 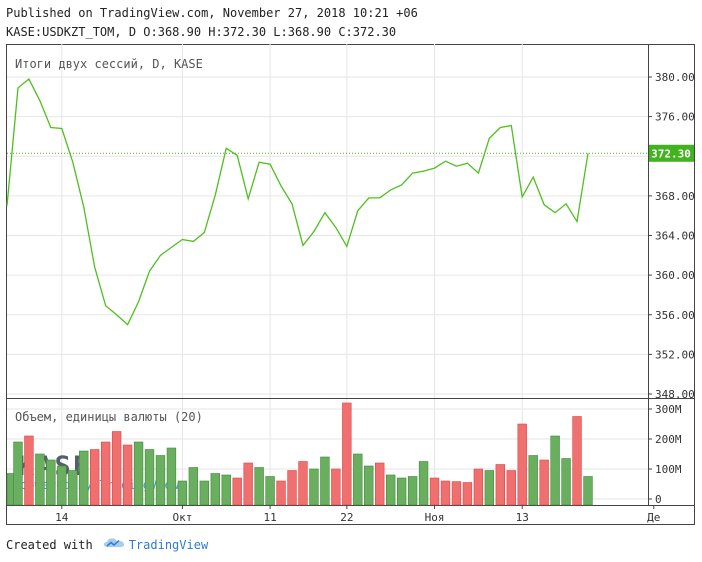 What do you see at coordinates (109, 64) in the screenshot?
I see `price-pane-title: Итоги двух сессий, D, KASE` at bounding box center [109, 64].